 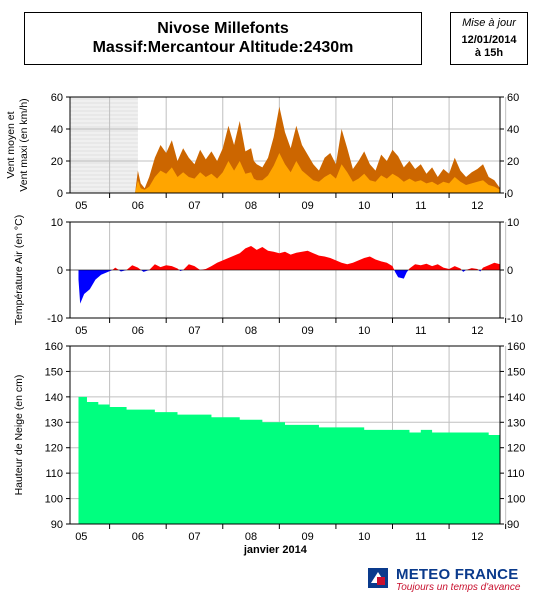 What do you see at coordinates (458, 587) in the screenshot?
I see `logo-slogan: Toujours un temps d'avance` at bounding box center [458, 587].